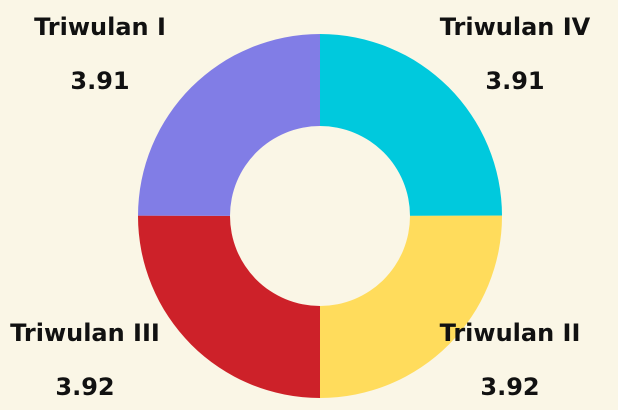 The image size is (618, 410). I want to click on category-label: Triwulan II, so click(510, 333).